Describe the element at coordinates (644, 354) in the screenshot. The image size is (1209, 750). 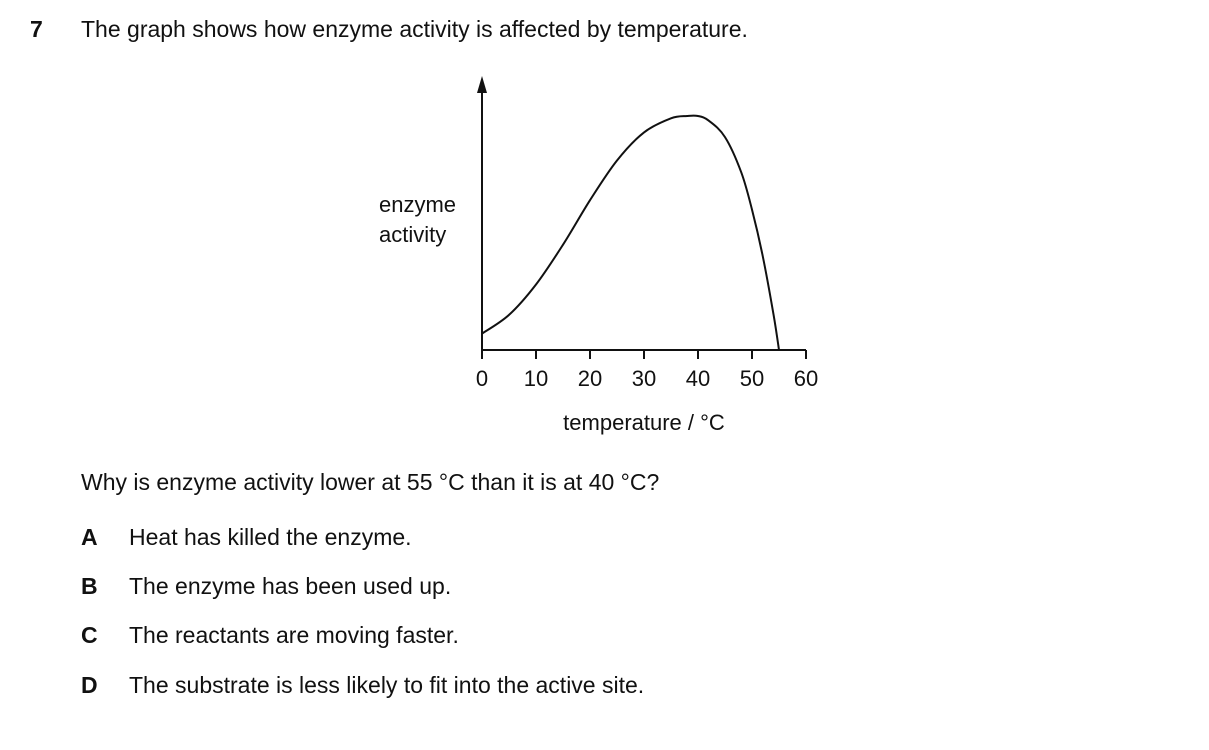
I see `x-ticks` at that location.